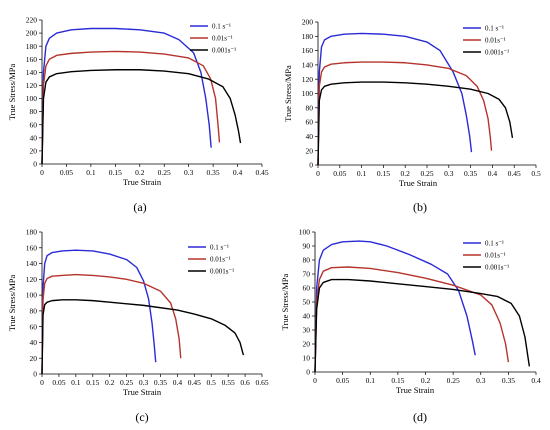 This screenshot has width=550, height=430. Describe the element at coordinates (420, 207) in the screenshot. I see `panel-label: (b)` at that location.